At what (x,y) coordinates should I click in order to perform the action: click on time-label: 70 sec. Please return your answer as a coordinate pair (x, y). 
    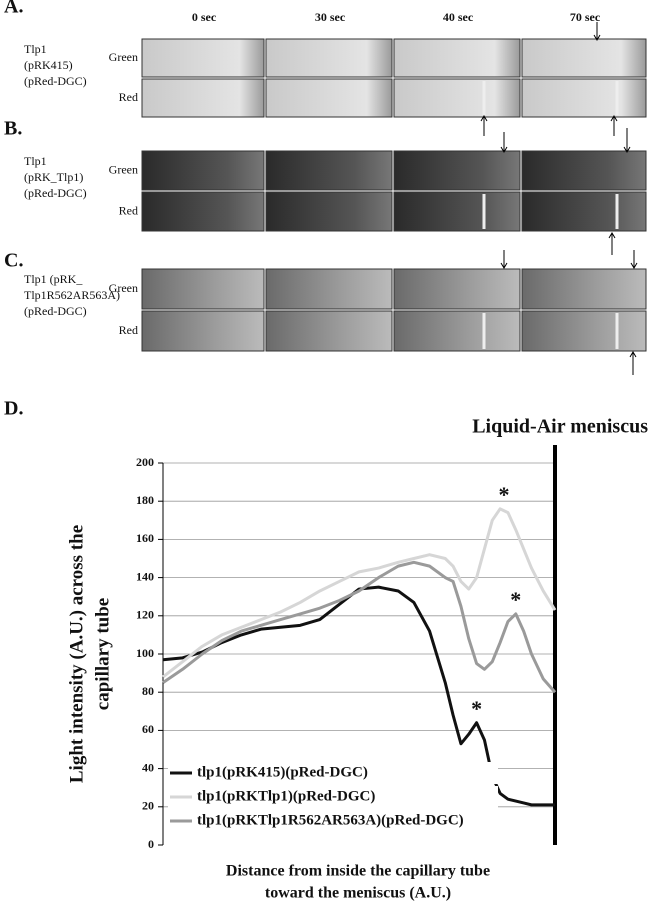
    Looking at the image, I should click on (585, 17).